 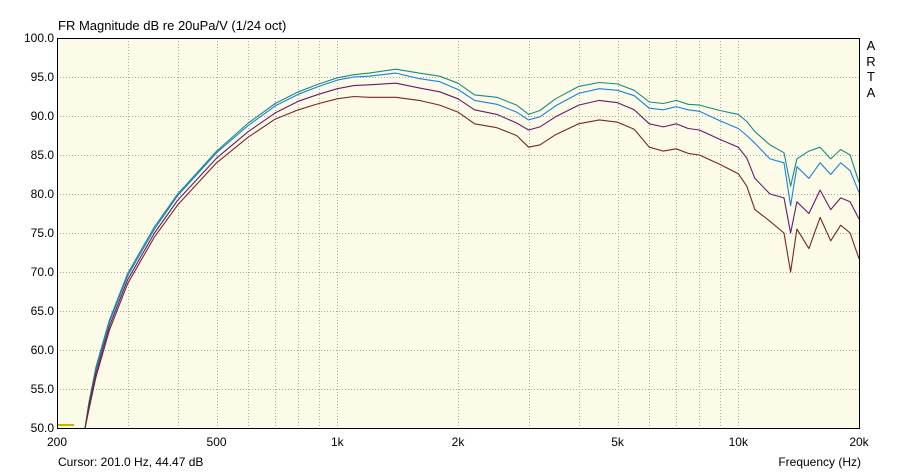 I want to click on x-tick-label: 5k, so click(x=618, y=442).